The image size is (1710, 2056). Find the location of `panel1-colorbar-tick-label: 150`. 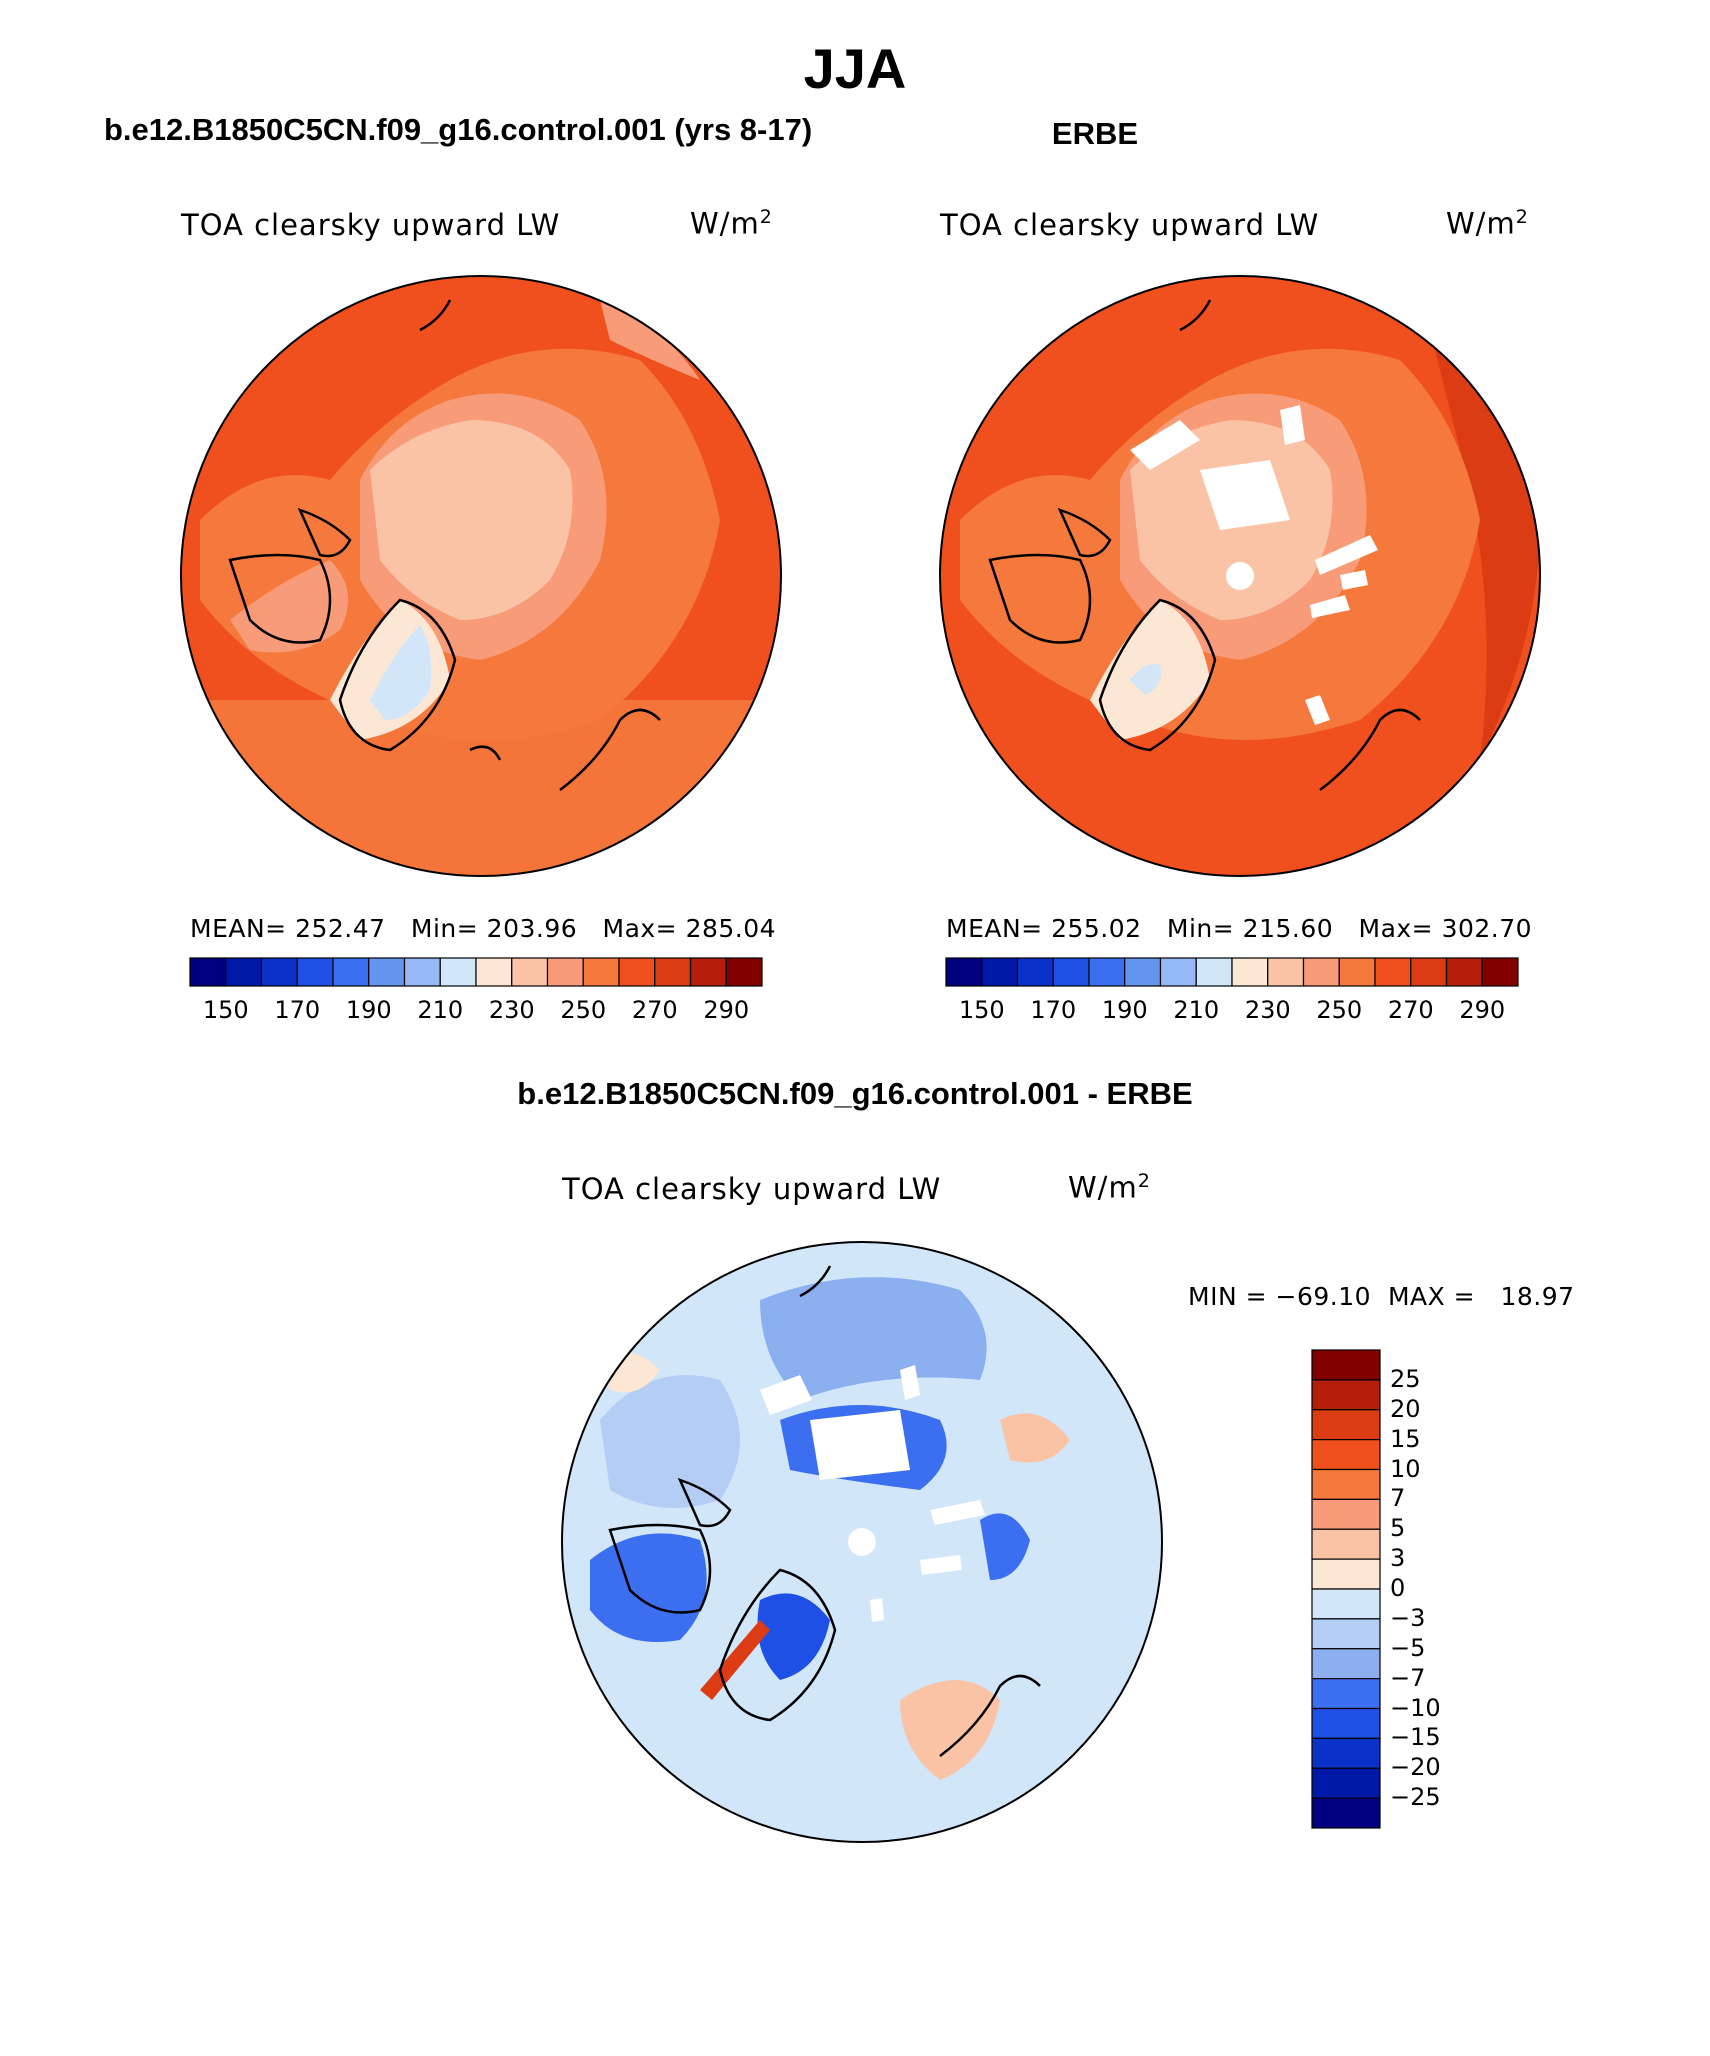

panel1-colorbar-tick-label: 150 is located at coordinates (225, 1010).